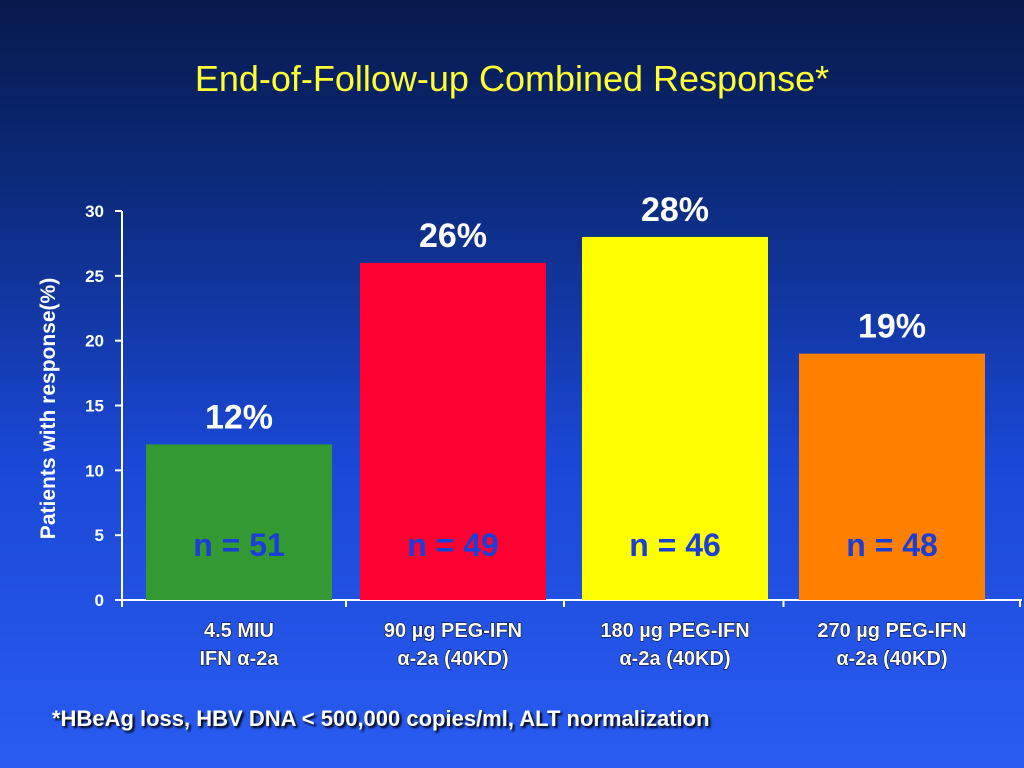 Image resolution: width=1024 pixels, height=768 pixels. I want to click on y-tick-label: 30, so click(94, 211).